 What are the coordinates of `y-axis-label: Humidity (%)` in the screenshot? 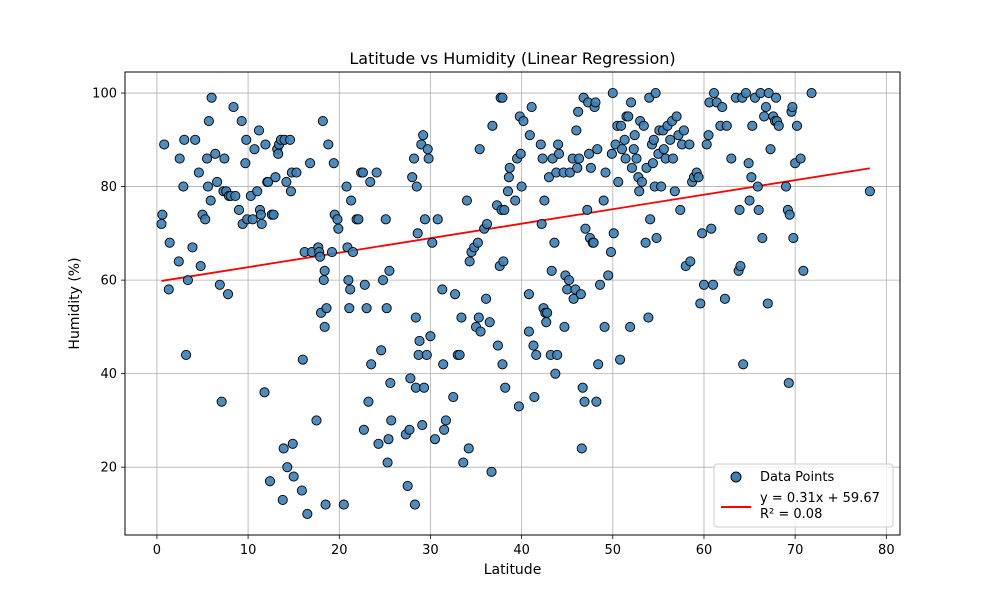 It's located at (75, 303).